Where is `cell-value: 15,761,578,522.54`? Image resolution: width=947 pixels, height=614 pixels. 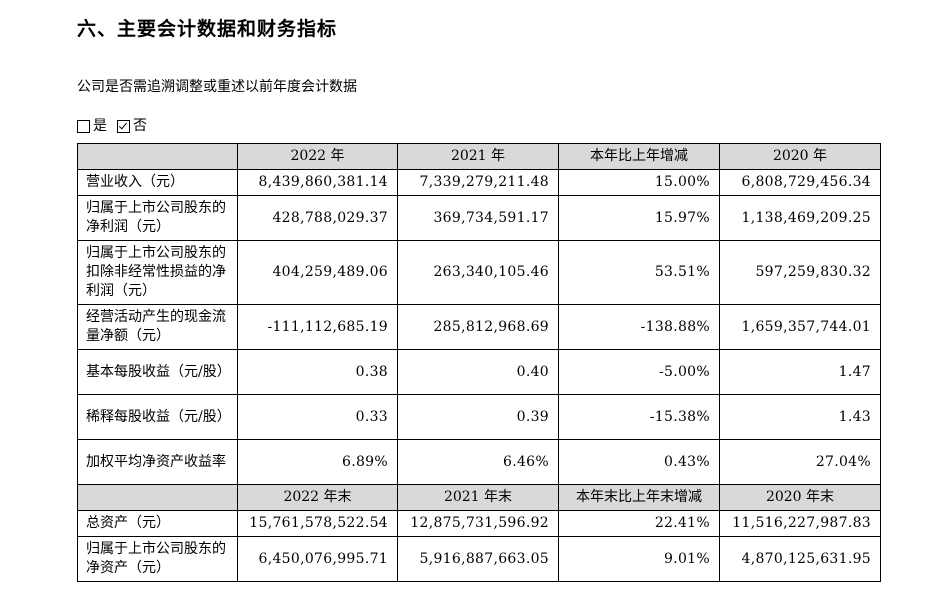 cell-value: 15,761,578,522.54 is located at coordinates (317, 523).